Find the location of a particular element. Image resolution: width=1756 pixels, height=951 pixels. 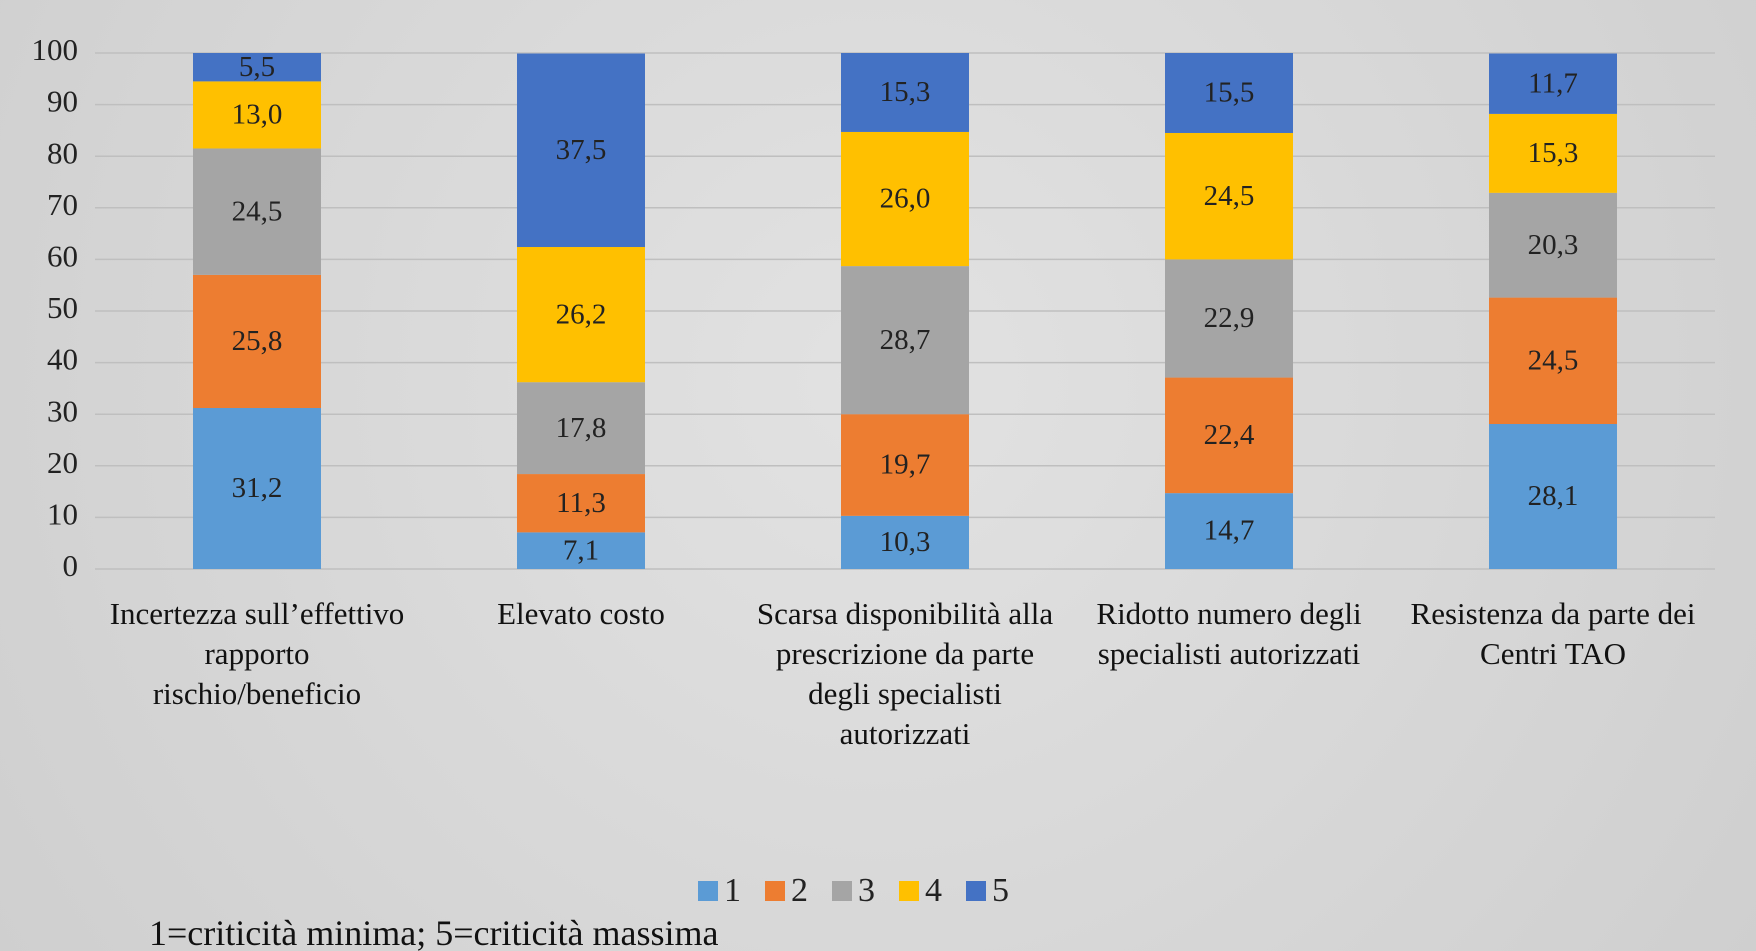

value-label: 10,3 is located at coordinates (905, 542).